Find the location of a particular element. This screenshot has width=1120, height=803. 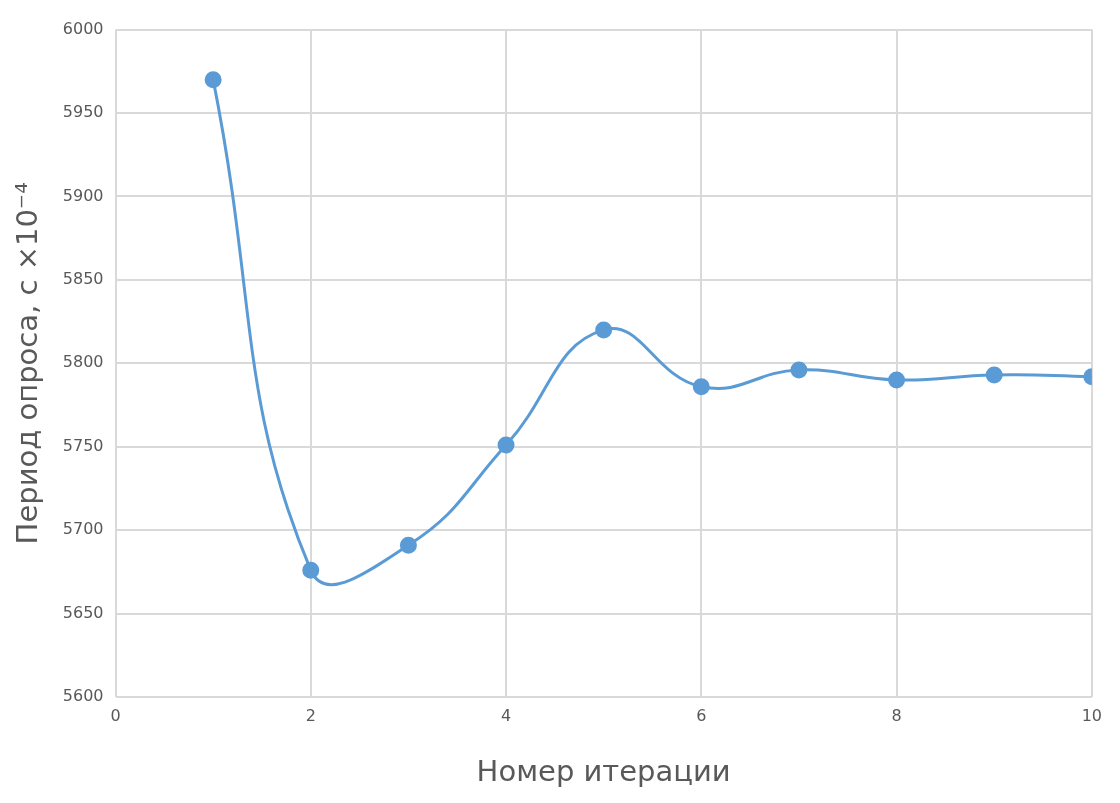

x-tick-label: 10 is located at coordinates (1091, 715).